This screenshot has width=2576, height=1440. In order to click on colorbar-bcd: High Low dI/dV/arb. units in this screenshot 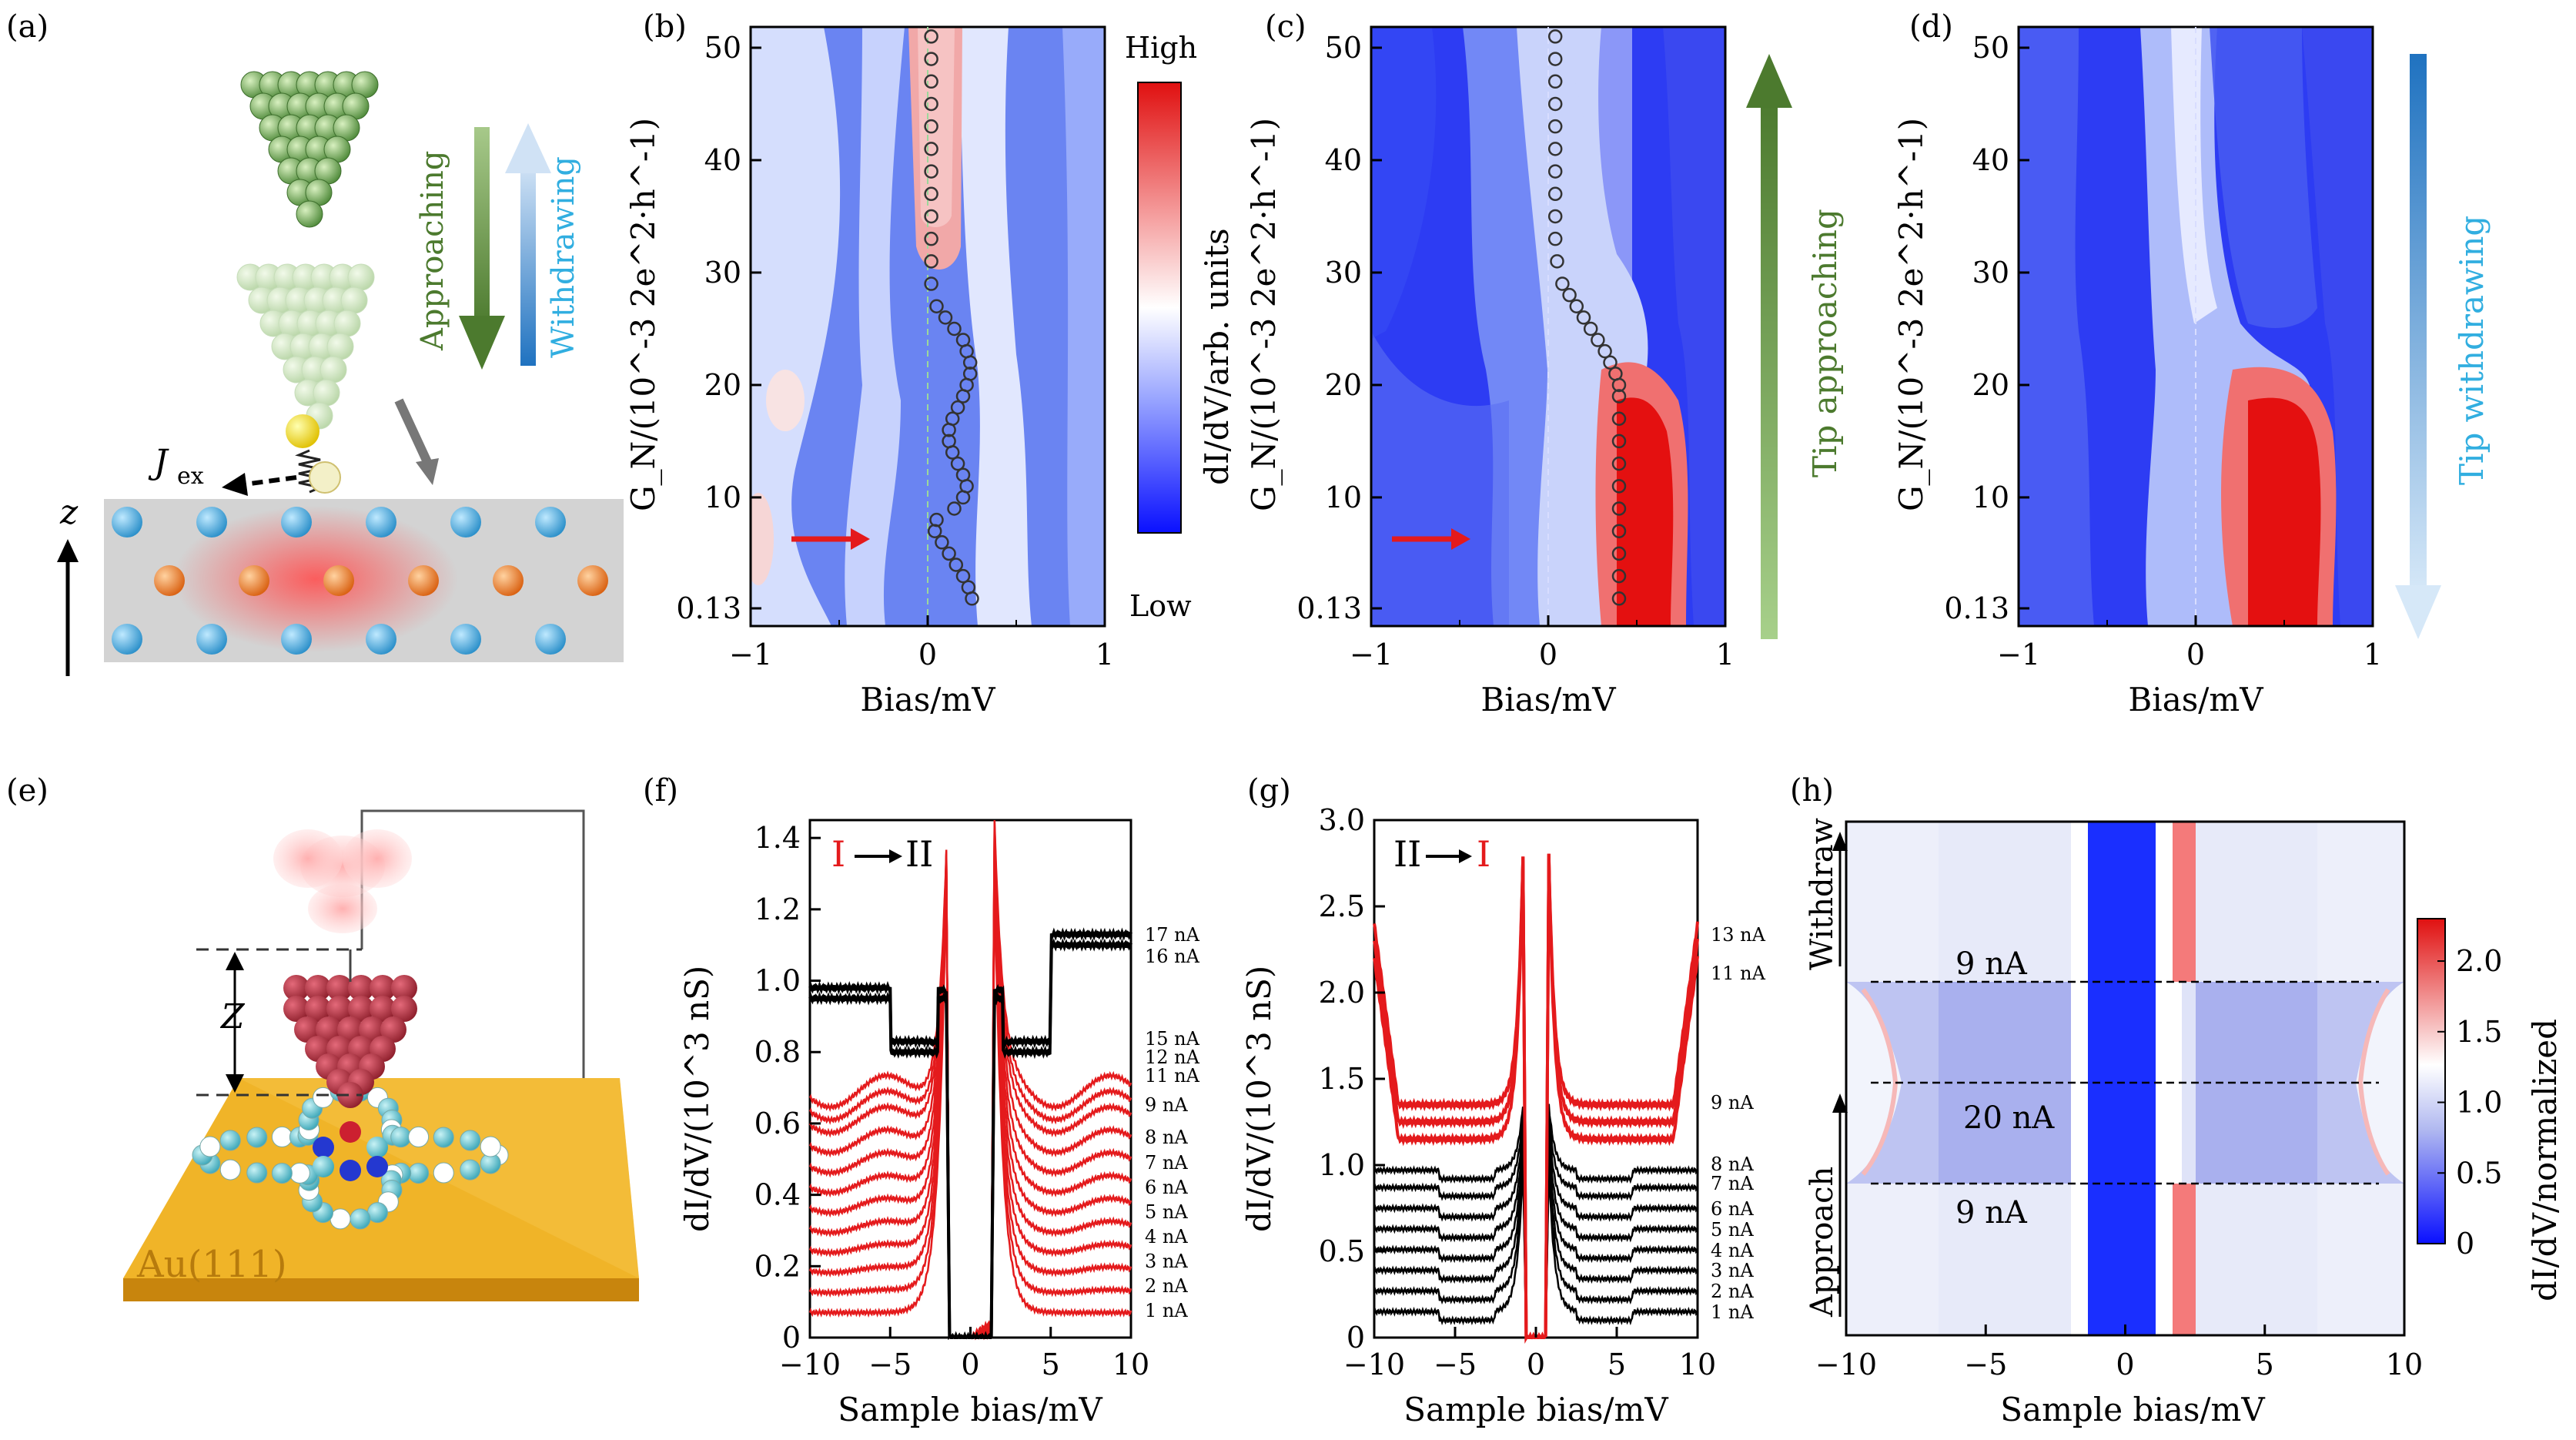, I will do `click(1180, 327)`.